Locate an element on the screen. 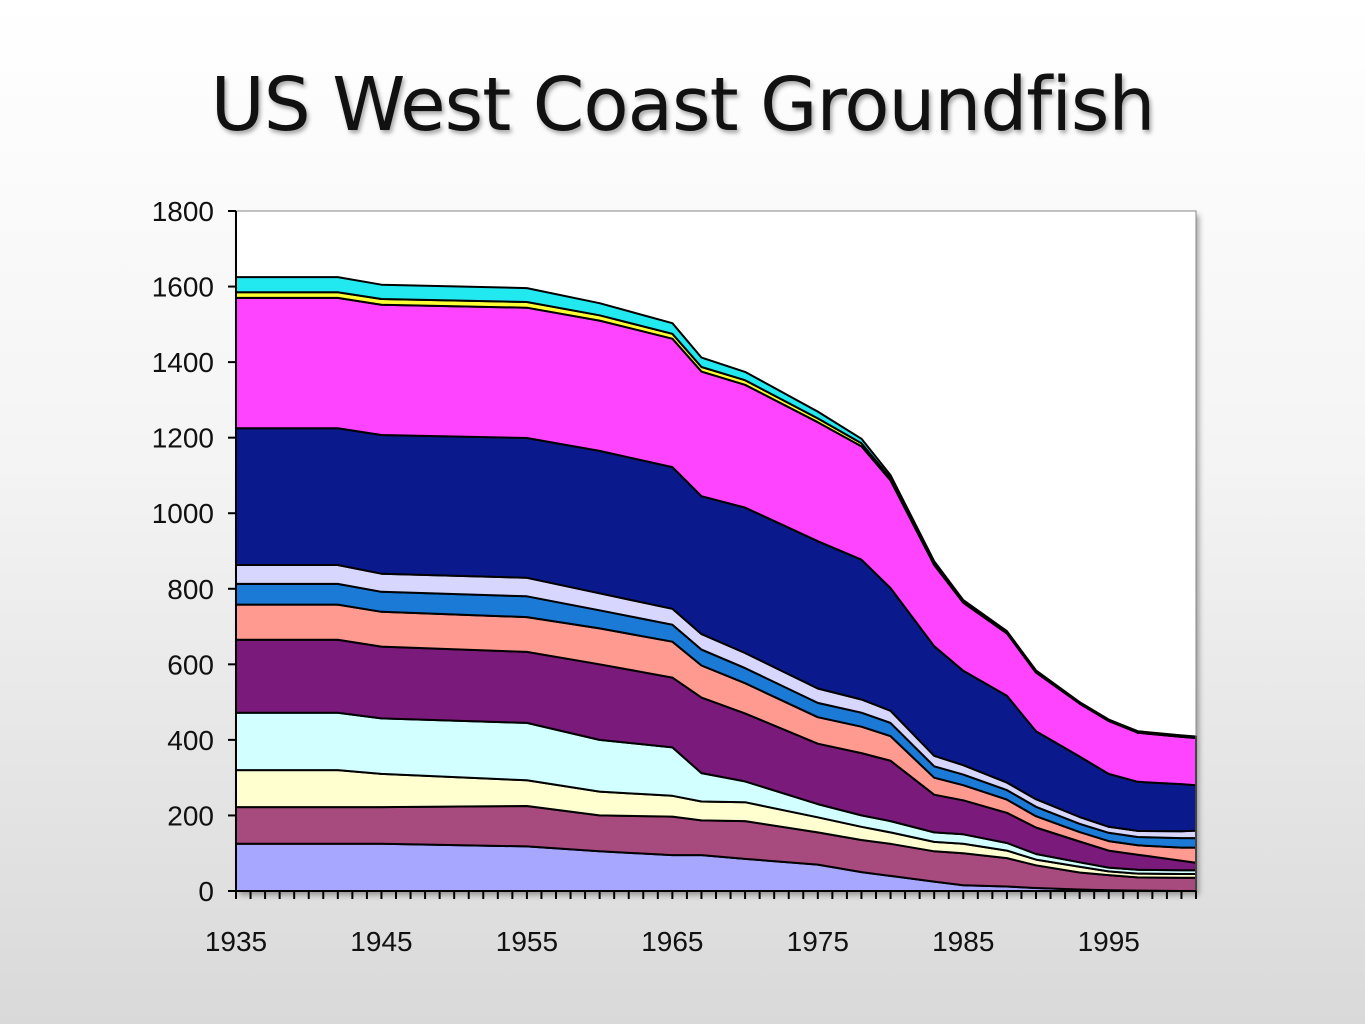  y-tick-label: 1600 is located at coordinates (183, 287).